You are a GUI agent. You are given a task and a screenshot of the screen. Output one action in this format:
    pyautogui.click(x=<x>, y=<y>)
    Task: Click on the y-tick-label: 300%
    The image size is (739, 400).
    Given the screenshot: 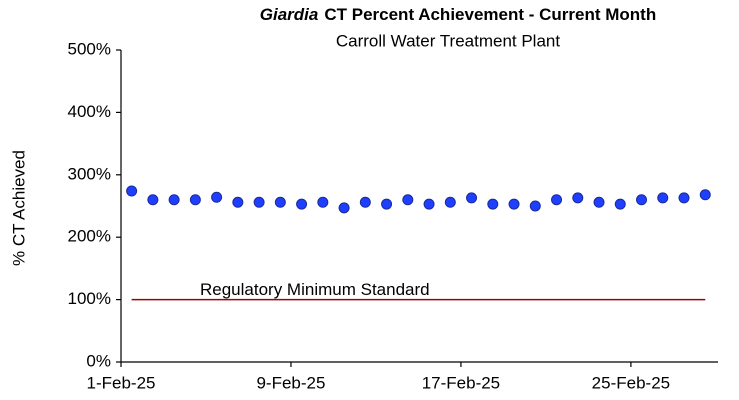 What is the action you would take?
    pyautogui.click(x=89, y=173)
    